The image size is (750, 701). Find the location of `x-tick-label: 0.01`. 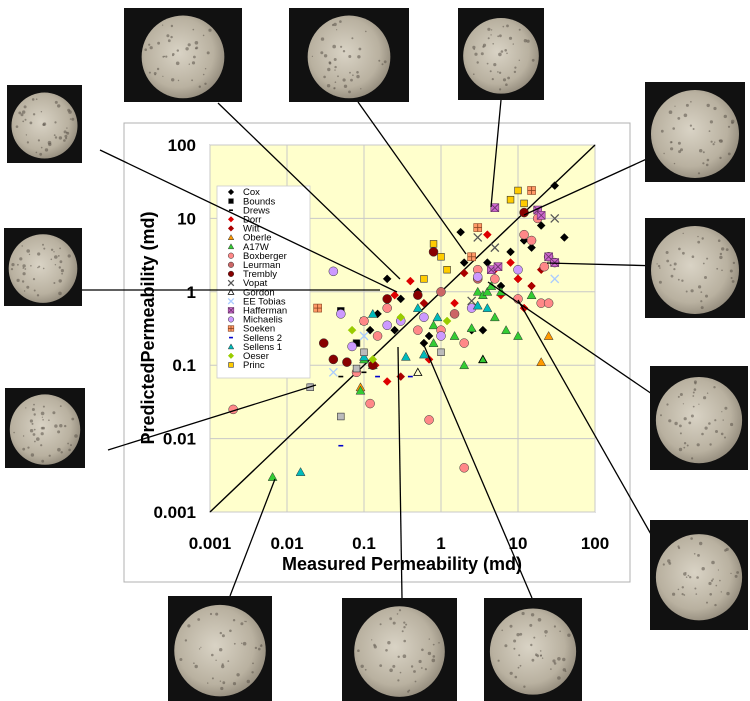

x-tick-label: 0.01 is located at coordinates (286, 543).